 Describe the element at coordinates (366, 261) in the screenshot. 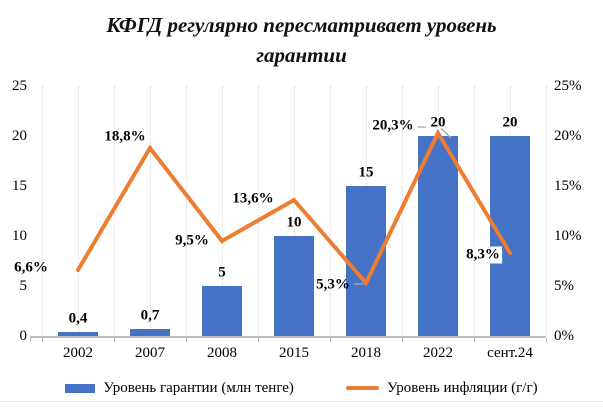

I see `bar-2018` at that location.